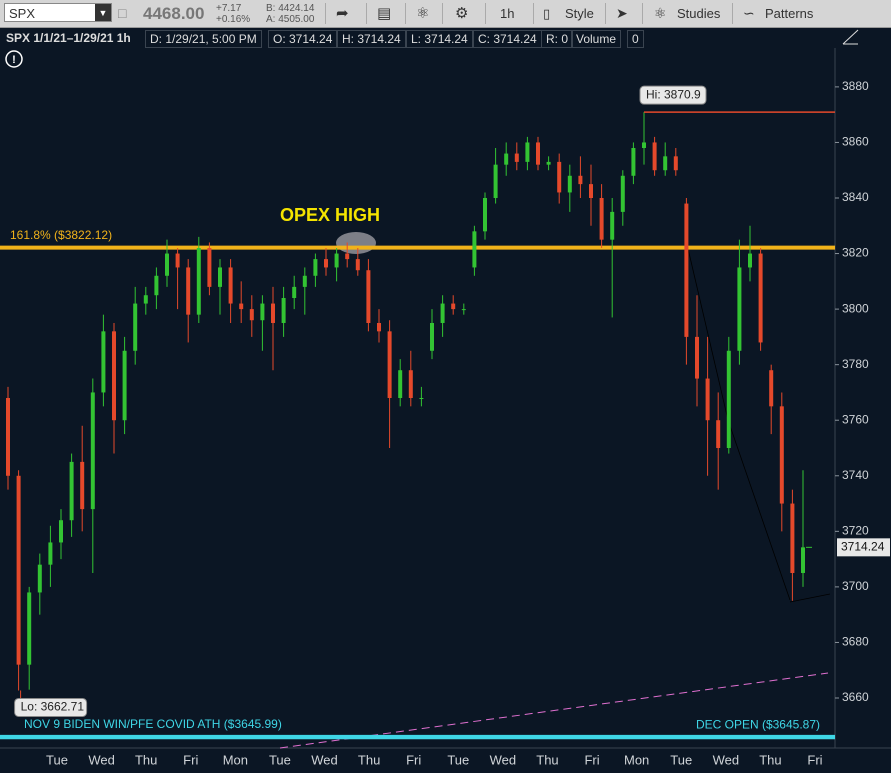  Describe the element at coordinates (371, 39) in the screenshot. I see `info-high: H: 3714.24` at that location.